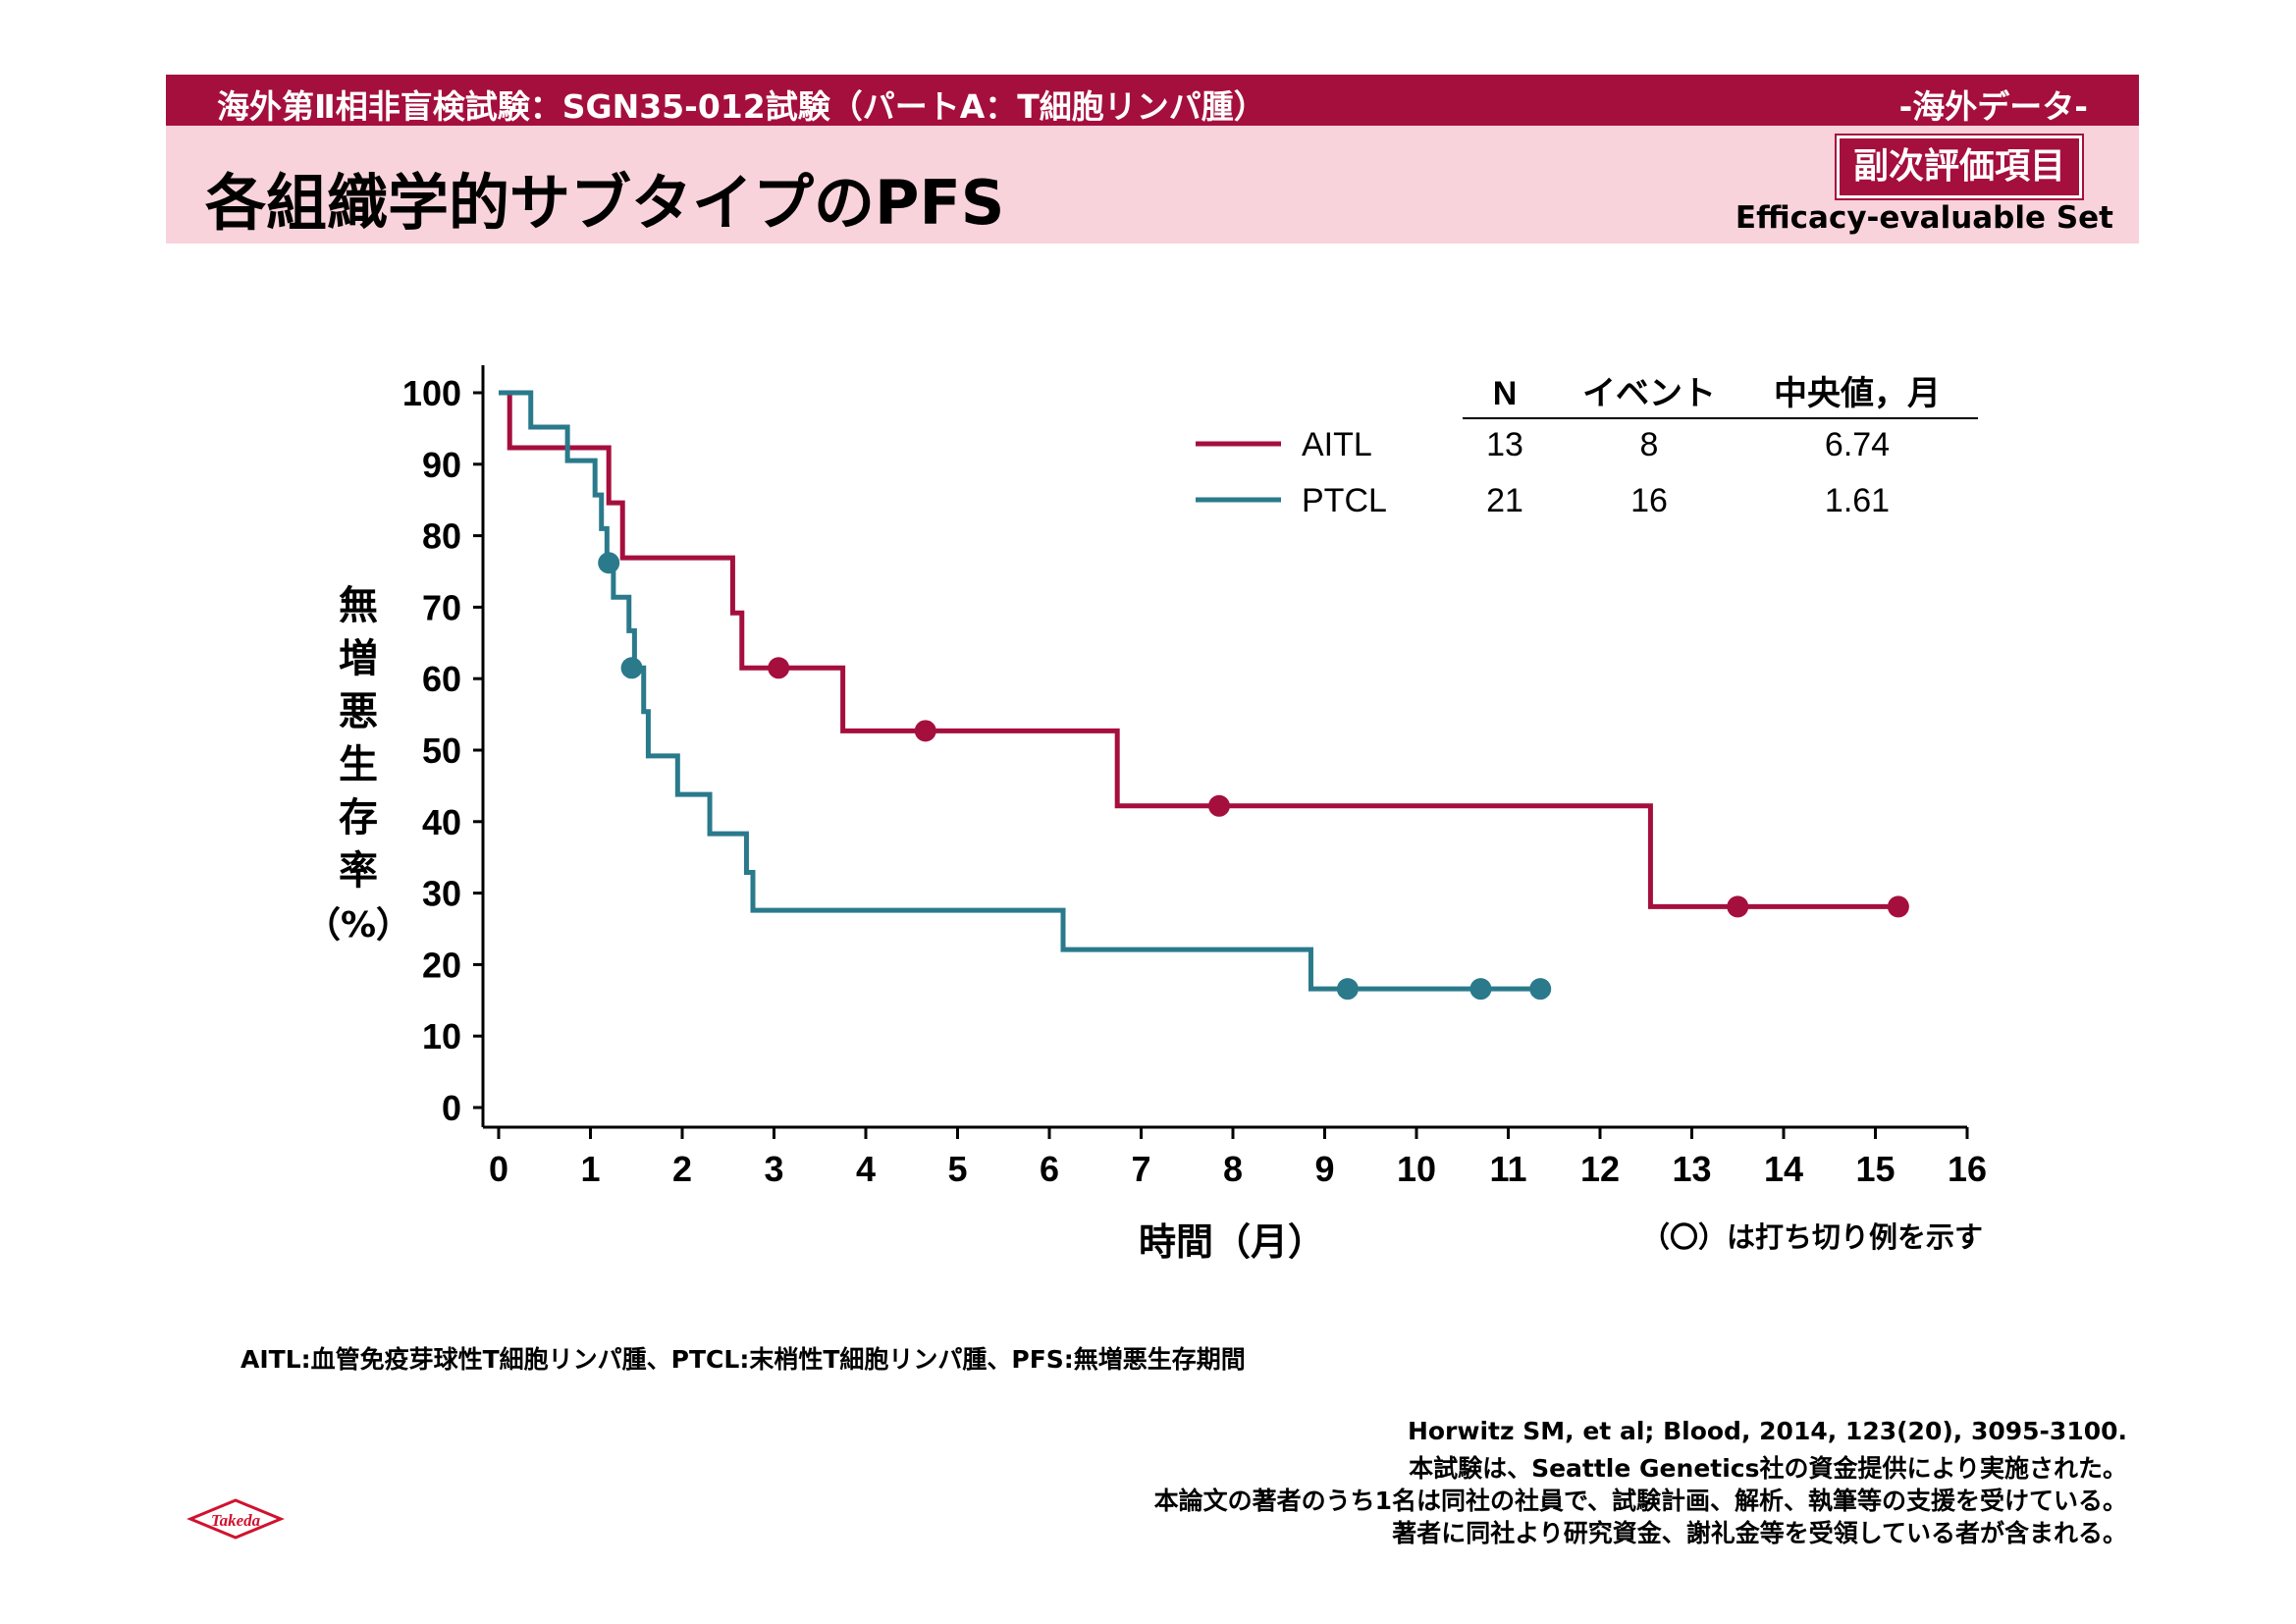  I want to click on header-n: N, so click(1505, 393).